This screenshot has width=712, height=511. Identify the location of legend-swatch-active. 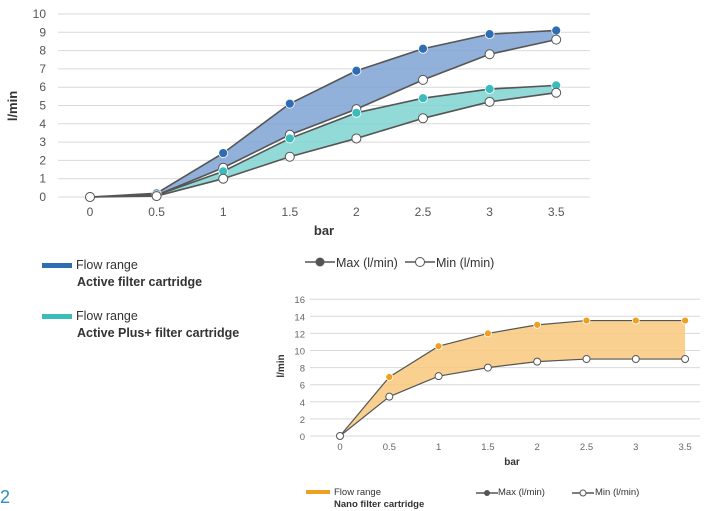
(57, 266).